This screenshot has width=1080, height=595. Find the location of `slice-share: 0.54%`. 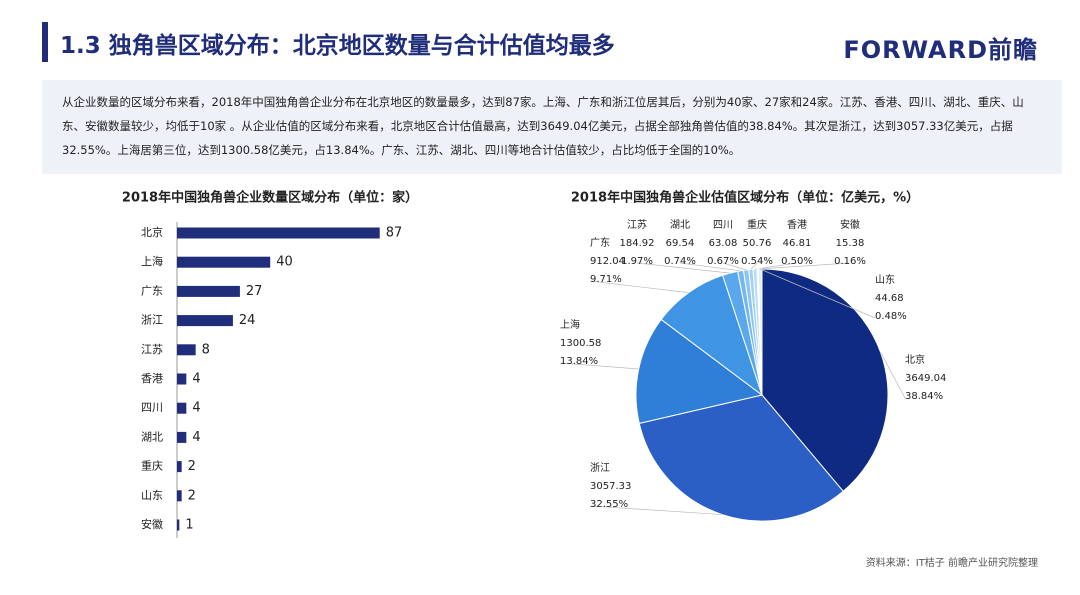

slice-share: 0.54% is located at coordinates (757, 261).